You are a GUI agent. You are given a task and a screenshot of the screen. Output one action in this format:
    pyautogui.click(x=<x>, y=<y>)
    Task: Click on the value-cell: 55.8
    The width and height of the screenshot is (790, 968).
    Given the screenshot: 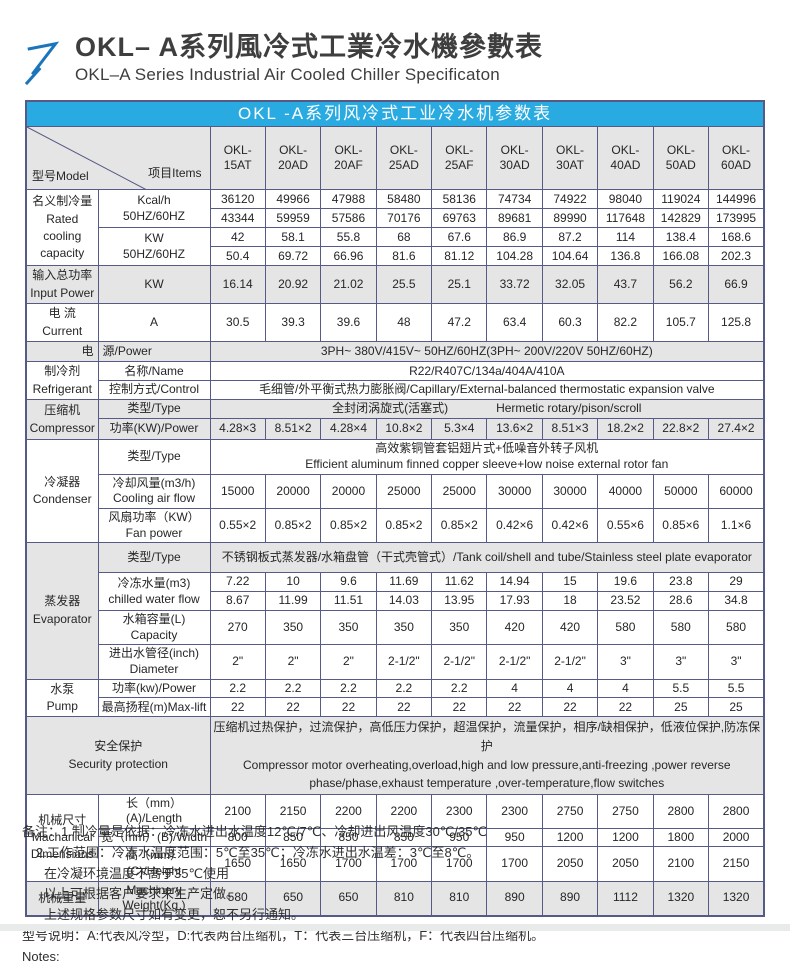 What is the action you would take?
    pyautogui.click(x=348, y=237)
    